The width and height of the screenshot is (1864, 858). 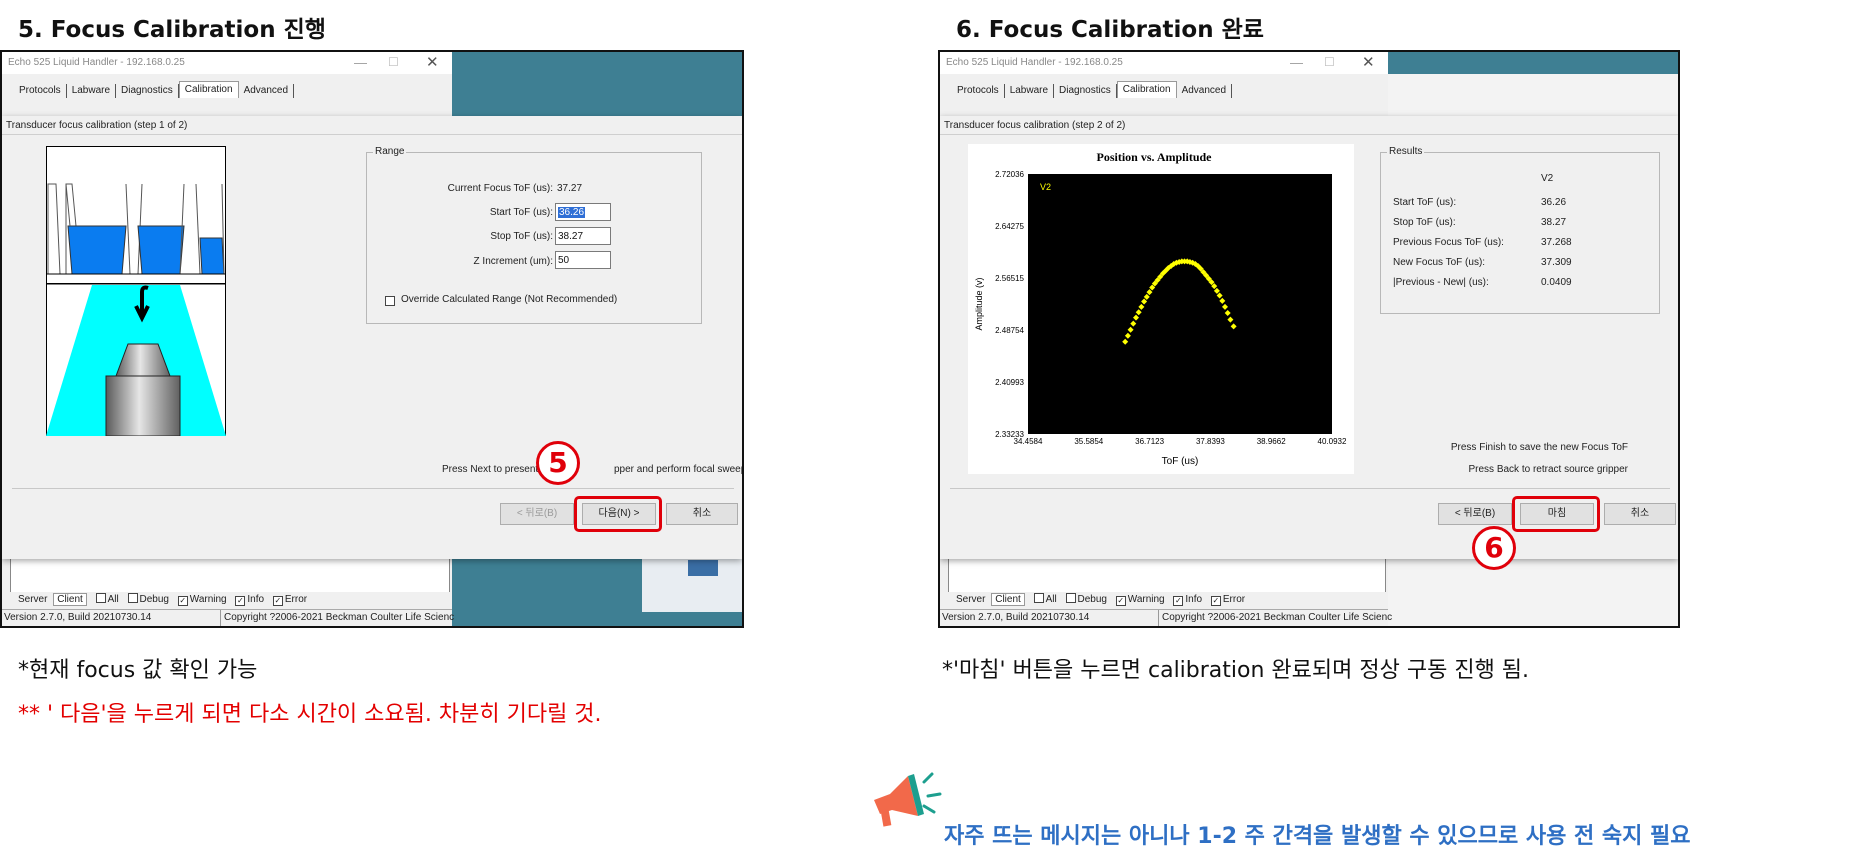 I want to click on right-back-button: < 뒤로(B), so click(x=1475, y=514).